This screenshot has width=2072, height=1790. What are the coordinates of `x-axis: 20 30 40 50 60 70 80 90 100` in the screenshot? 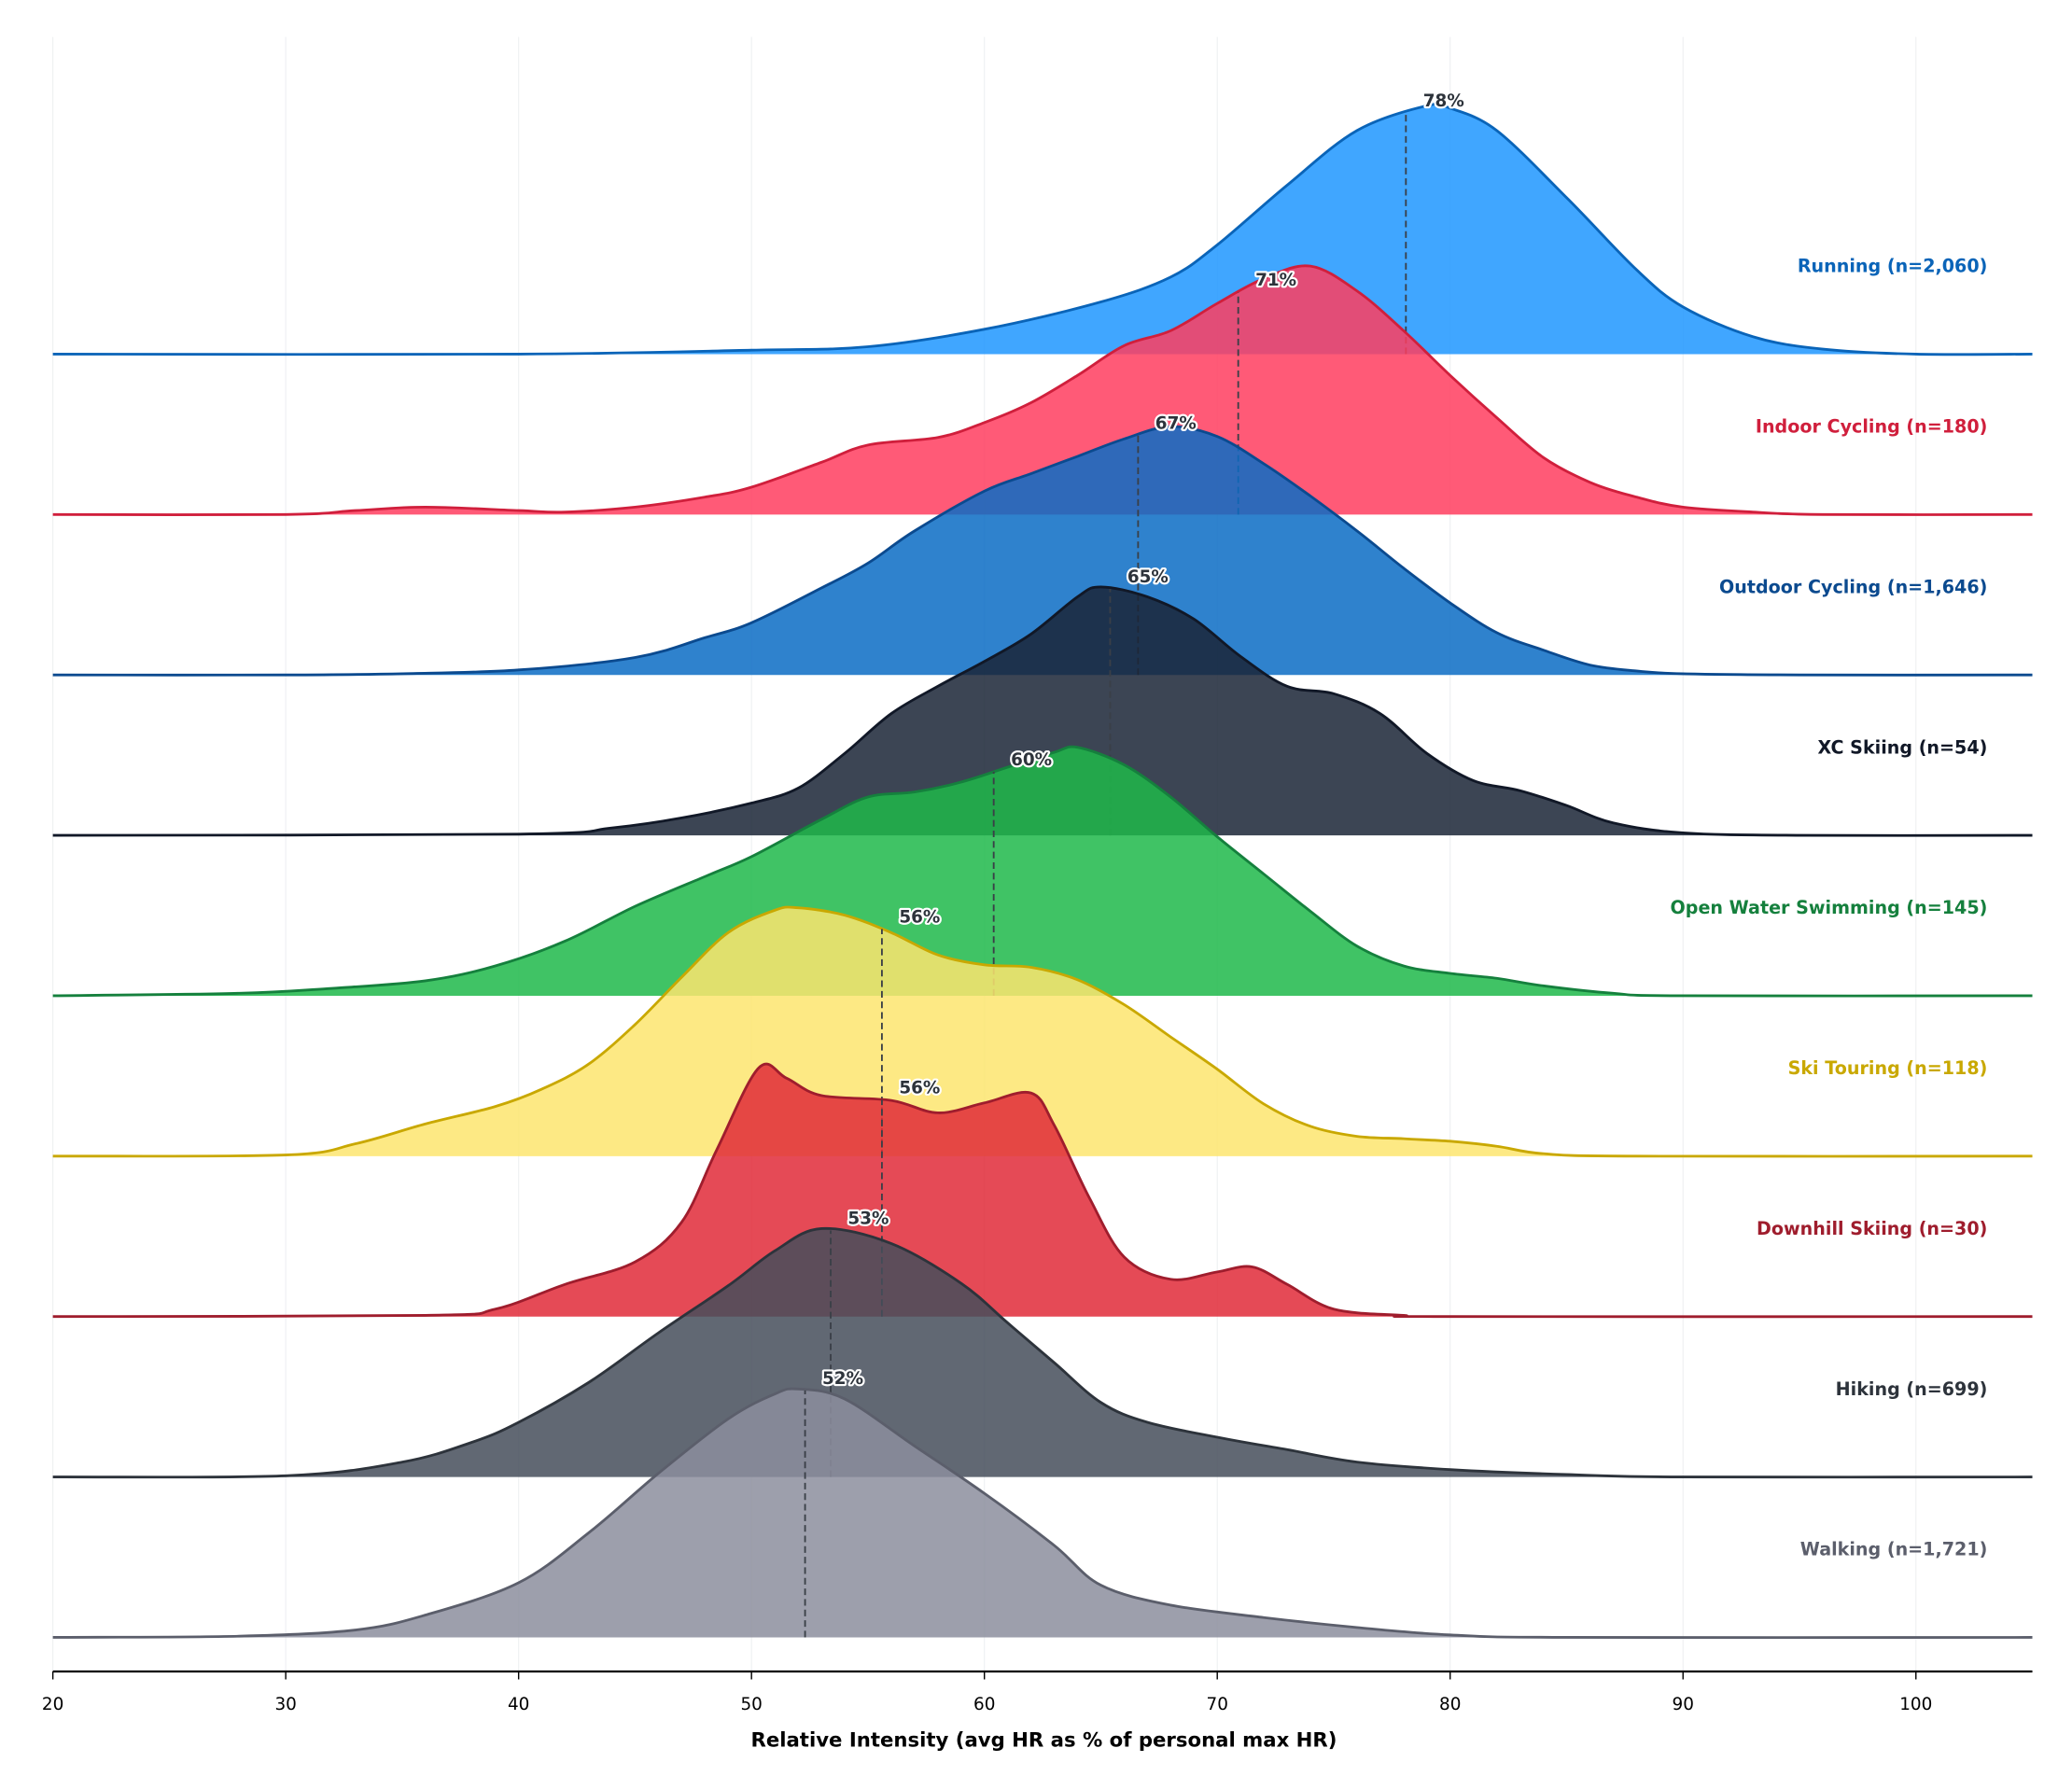 It's located at (1037, 1692).